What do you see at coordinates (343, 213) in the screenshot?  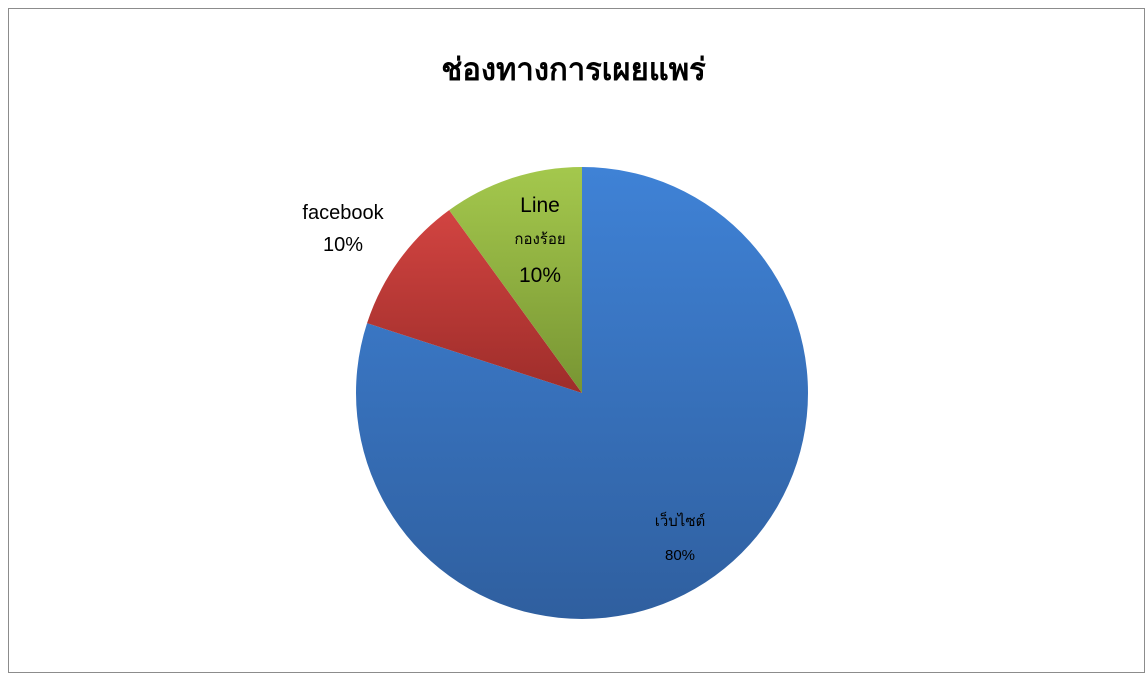 I see `data-label-category: facebook` at bounding box center [343, 213].